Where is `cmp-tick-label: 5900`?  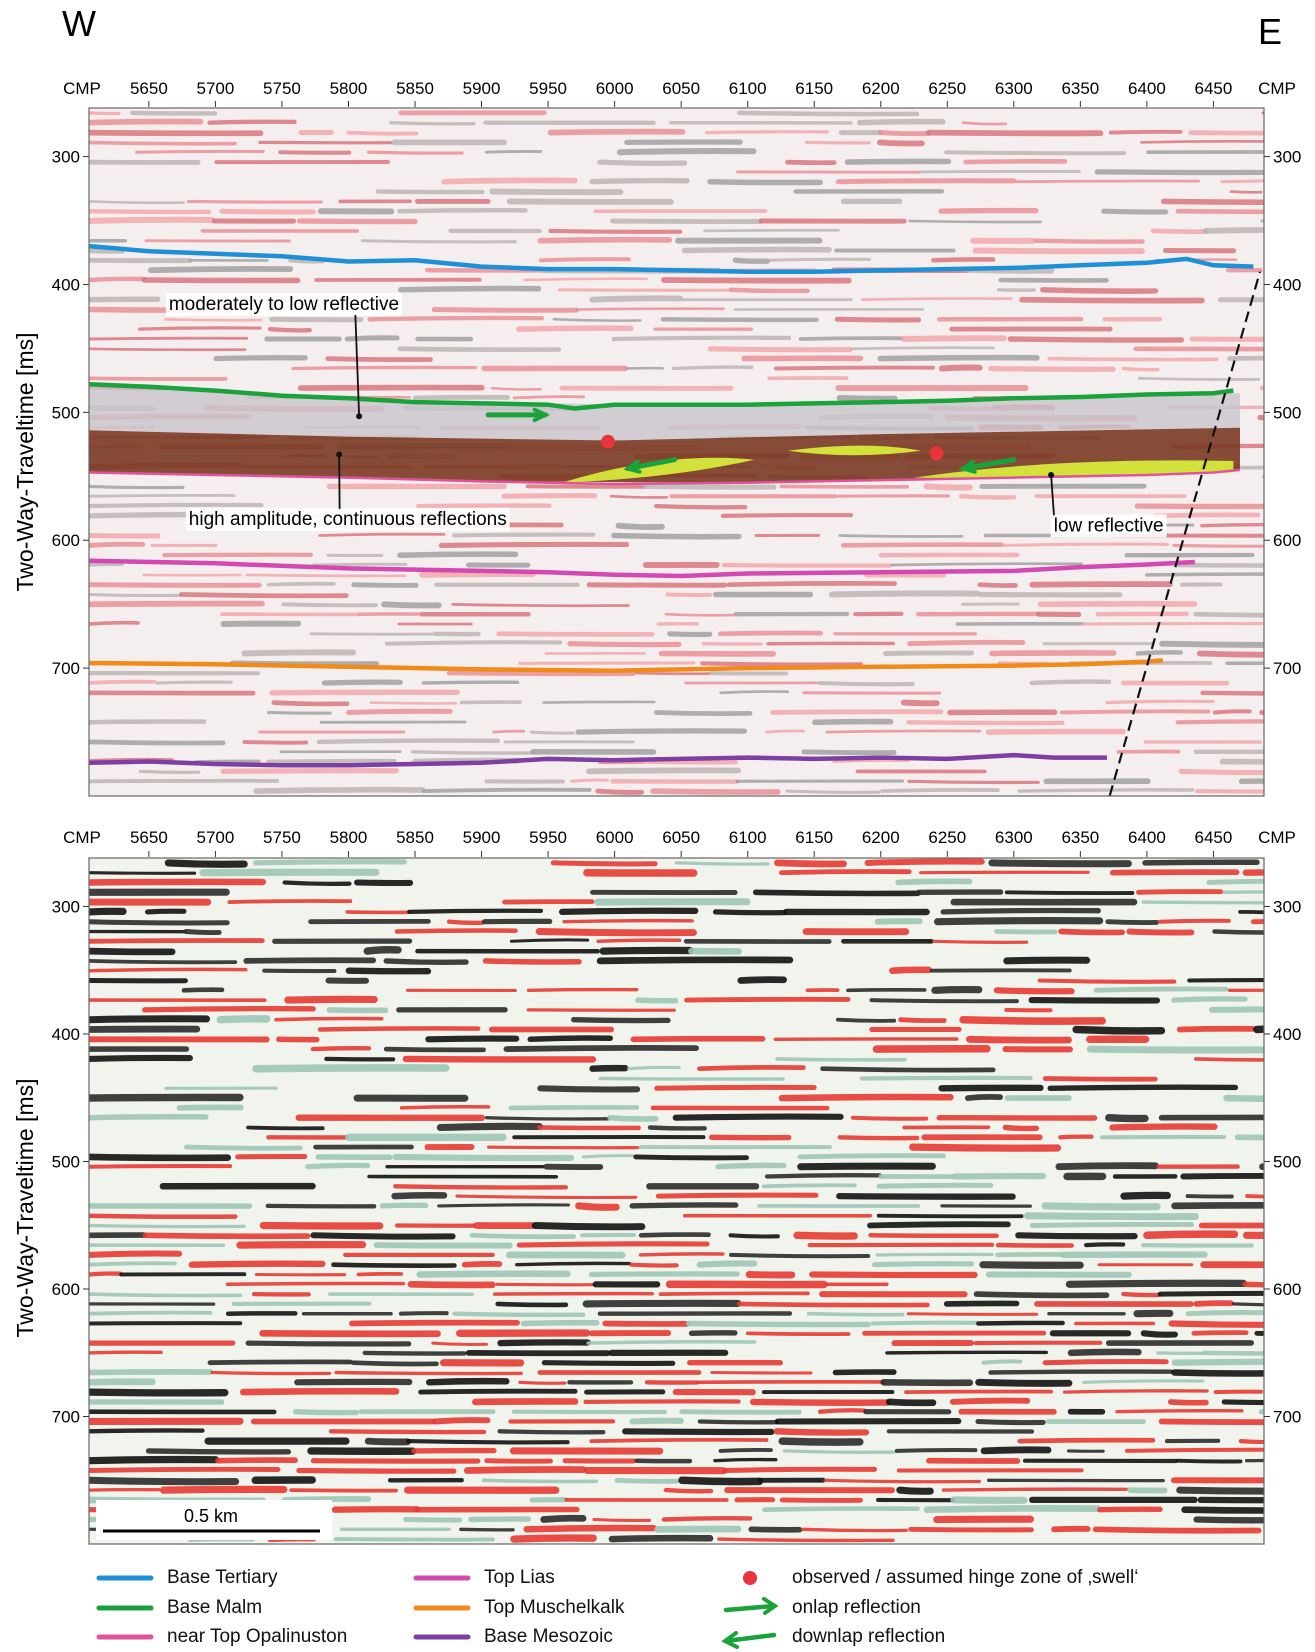 cmp-tick-label: 5900 is located at coordinates (482, 837).